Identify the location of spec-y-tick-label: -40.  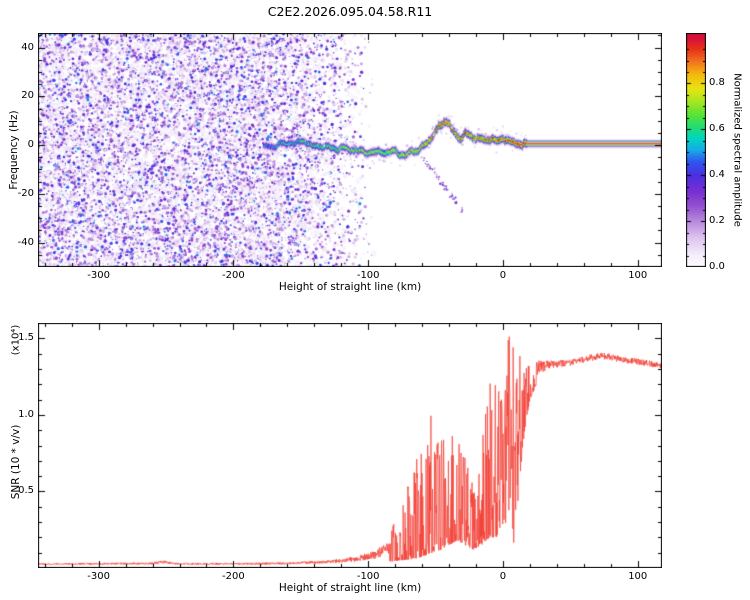
(25, 242).